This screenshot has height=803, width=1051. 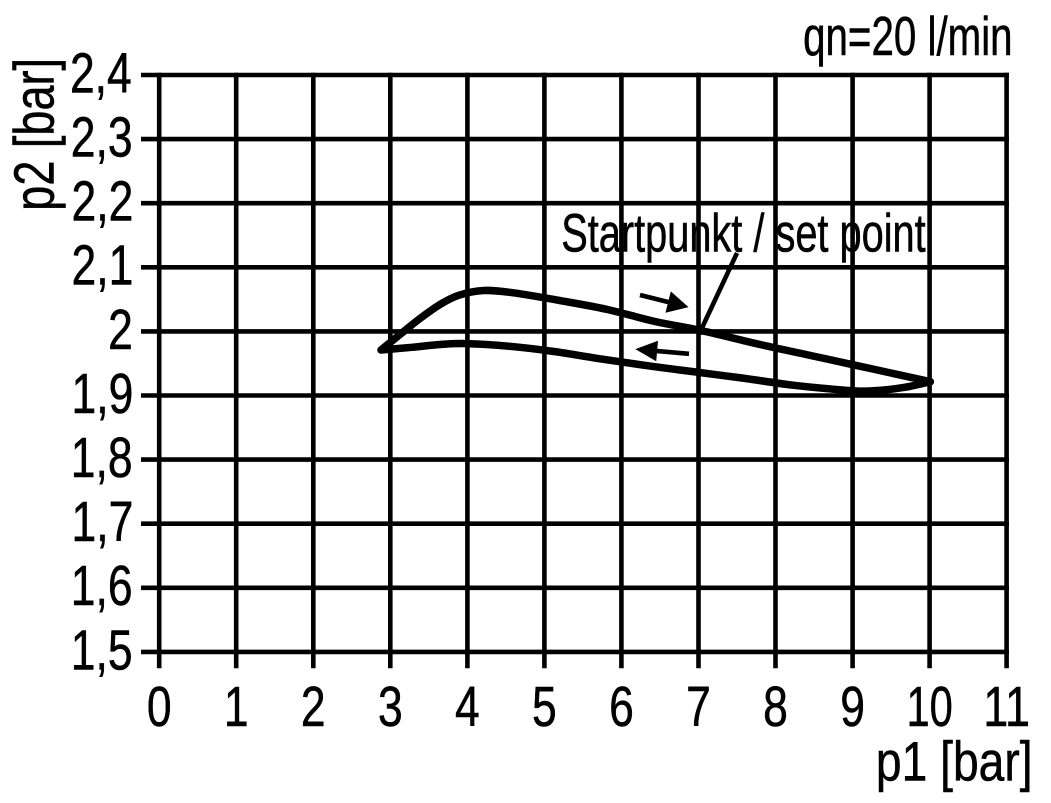 What do you see at coordinates (907, 37) in the screenshot?
I see `svg-text: qn=20 l/min` at bounding box center [907, 37].